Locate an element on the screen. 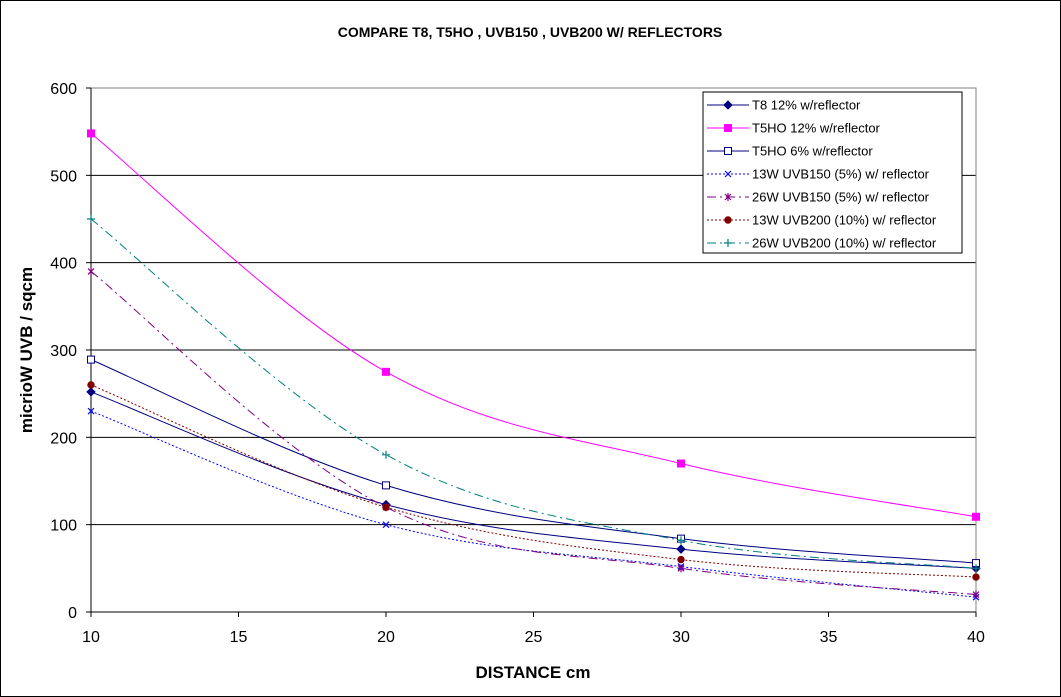 This screenshot has width=1061, height=697. legend-label: 13W UVB150 (5%) w/ reflector is located at coordinates (841, 174).